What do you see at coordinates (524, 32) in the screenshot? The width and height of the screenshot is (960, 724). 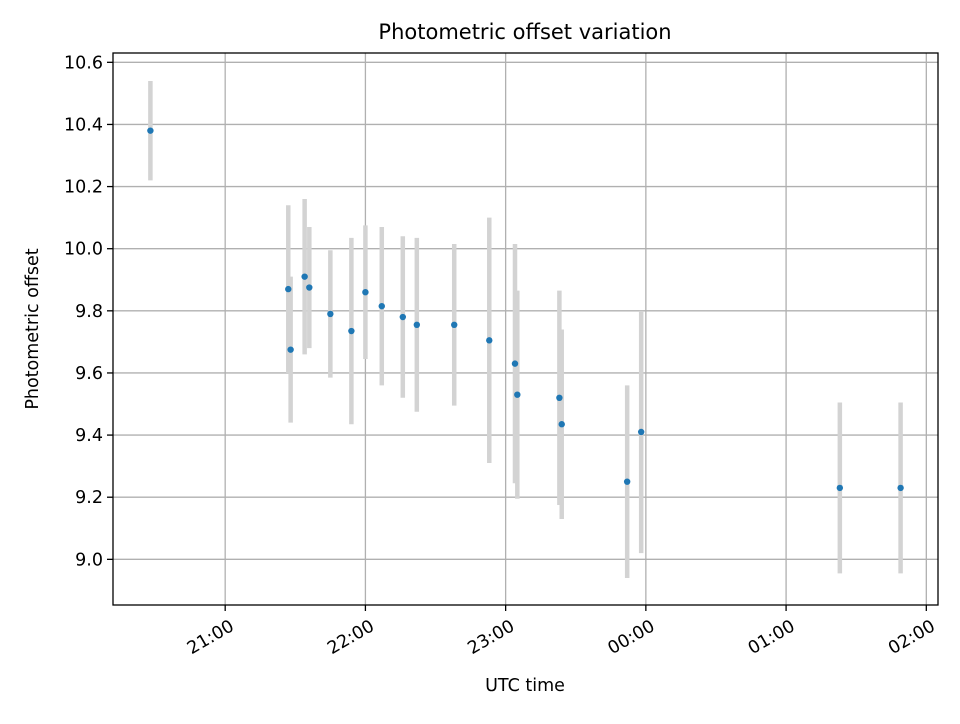 I see `chart-title: Photometric offset variation` at bounding box center [524, 32].